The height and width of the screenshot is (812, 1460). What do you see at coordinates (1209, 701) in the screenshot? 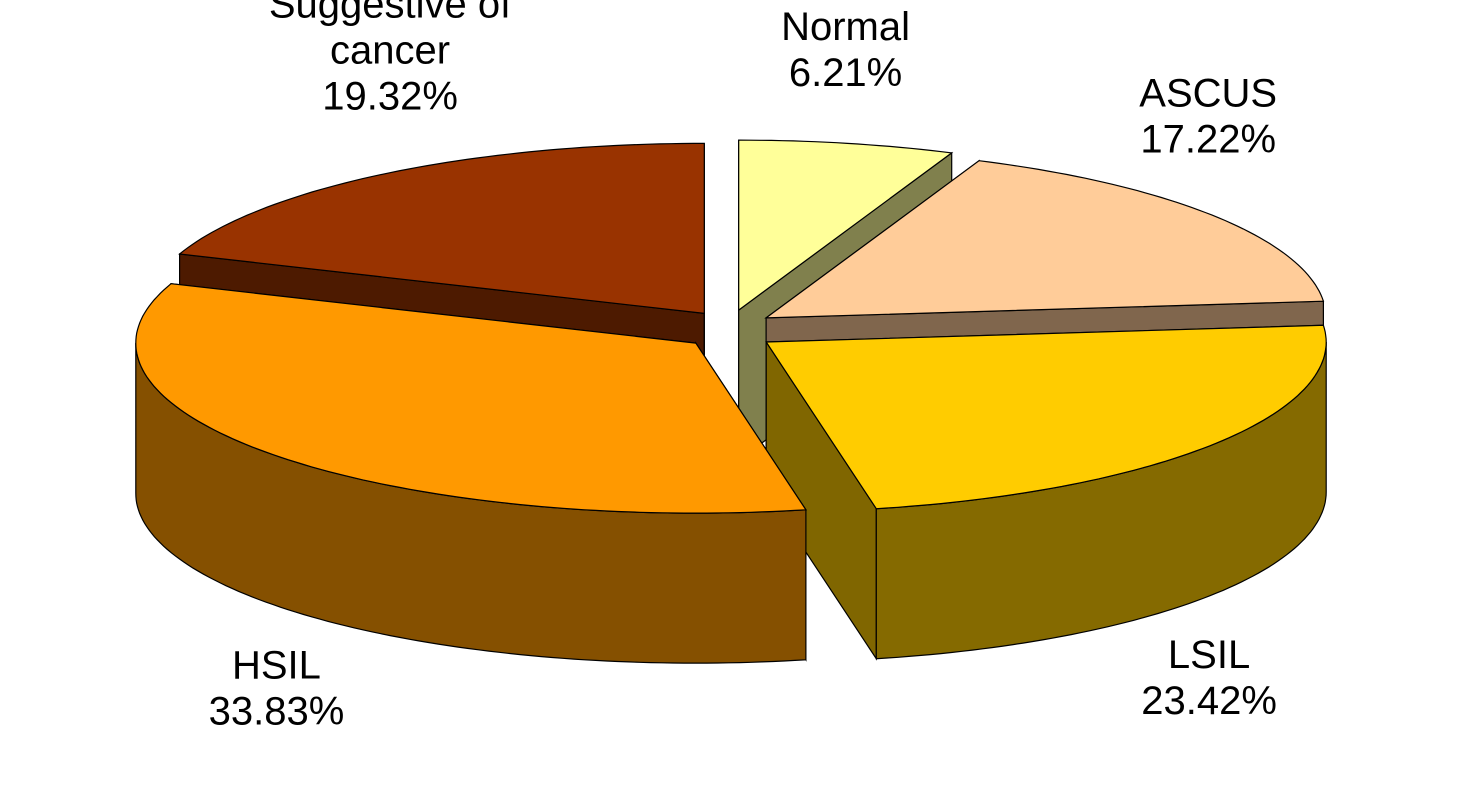
I see `value-label: 23.42%` at bounding box center [1209, 701].